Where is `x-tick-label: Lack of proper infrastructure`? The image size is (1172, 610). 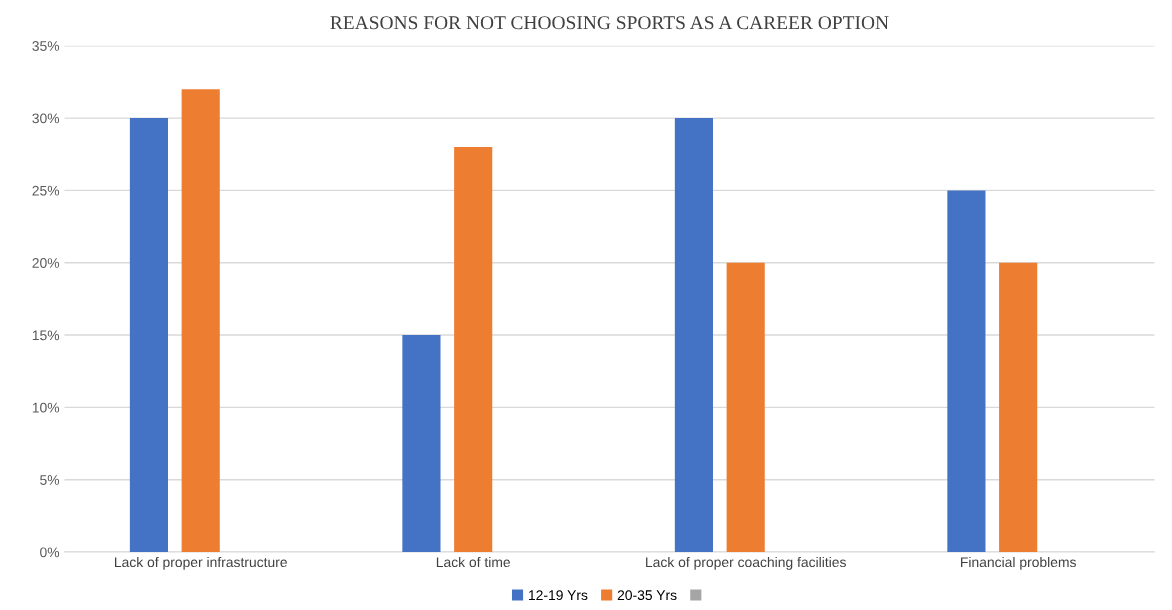 x-tick-label: Lack of proper infrastructure is located at coordinates (201, 563).